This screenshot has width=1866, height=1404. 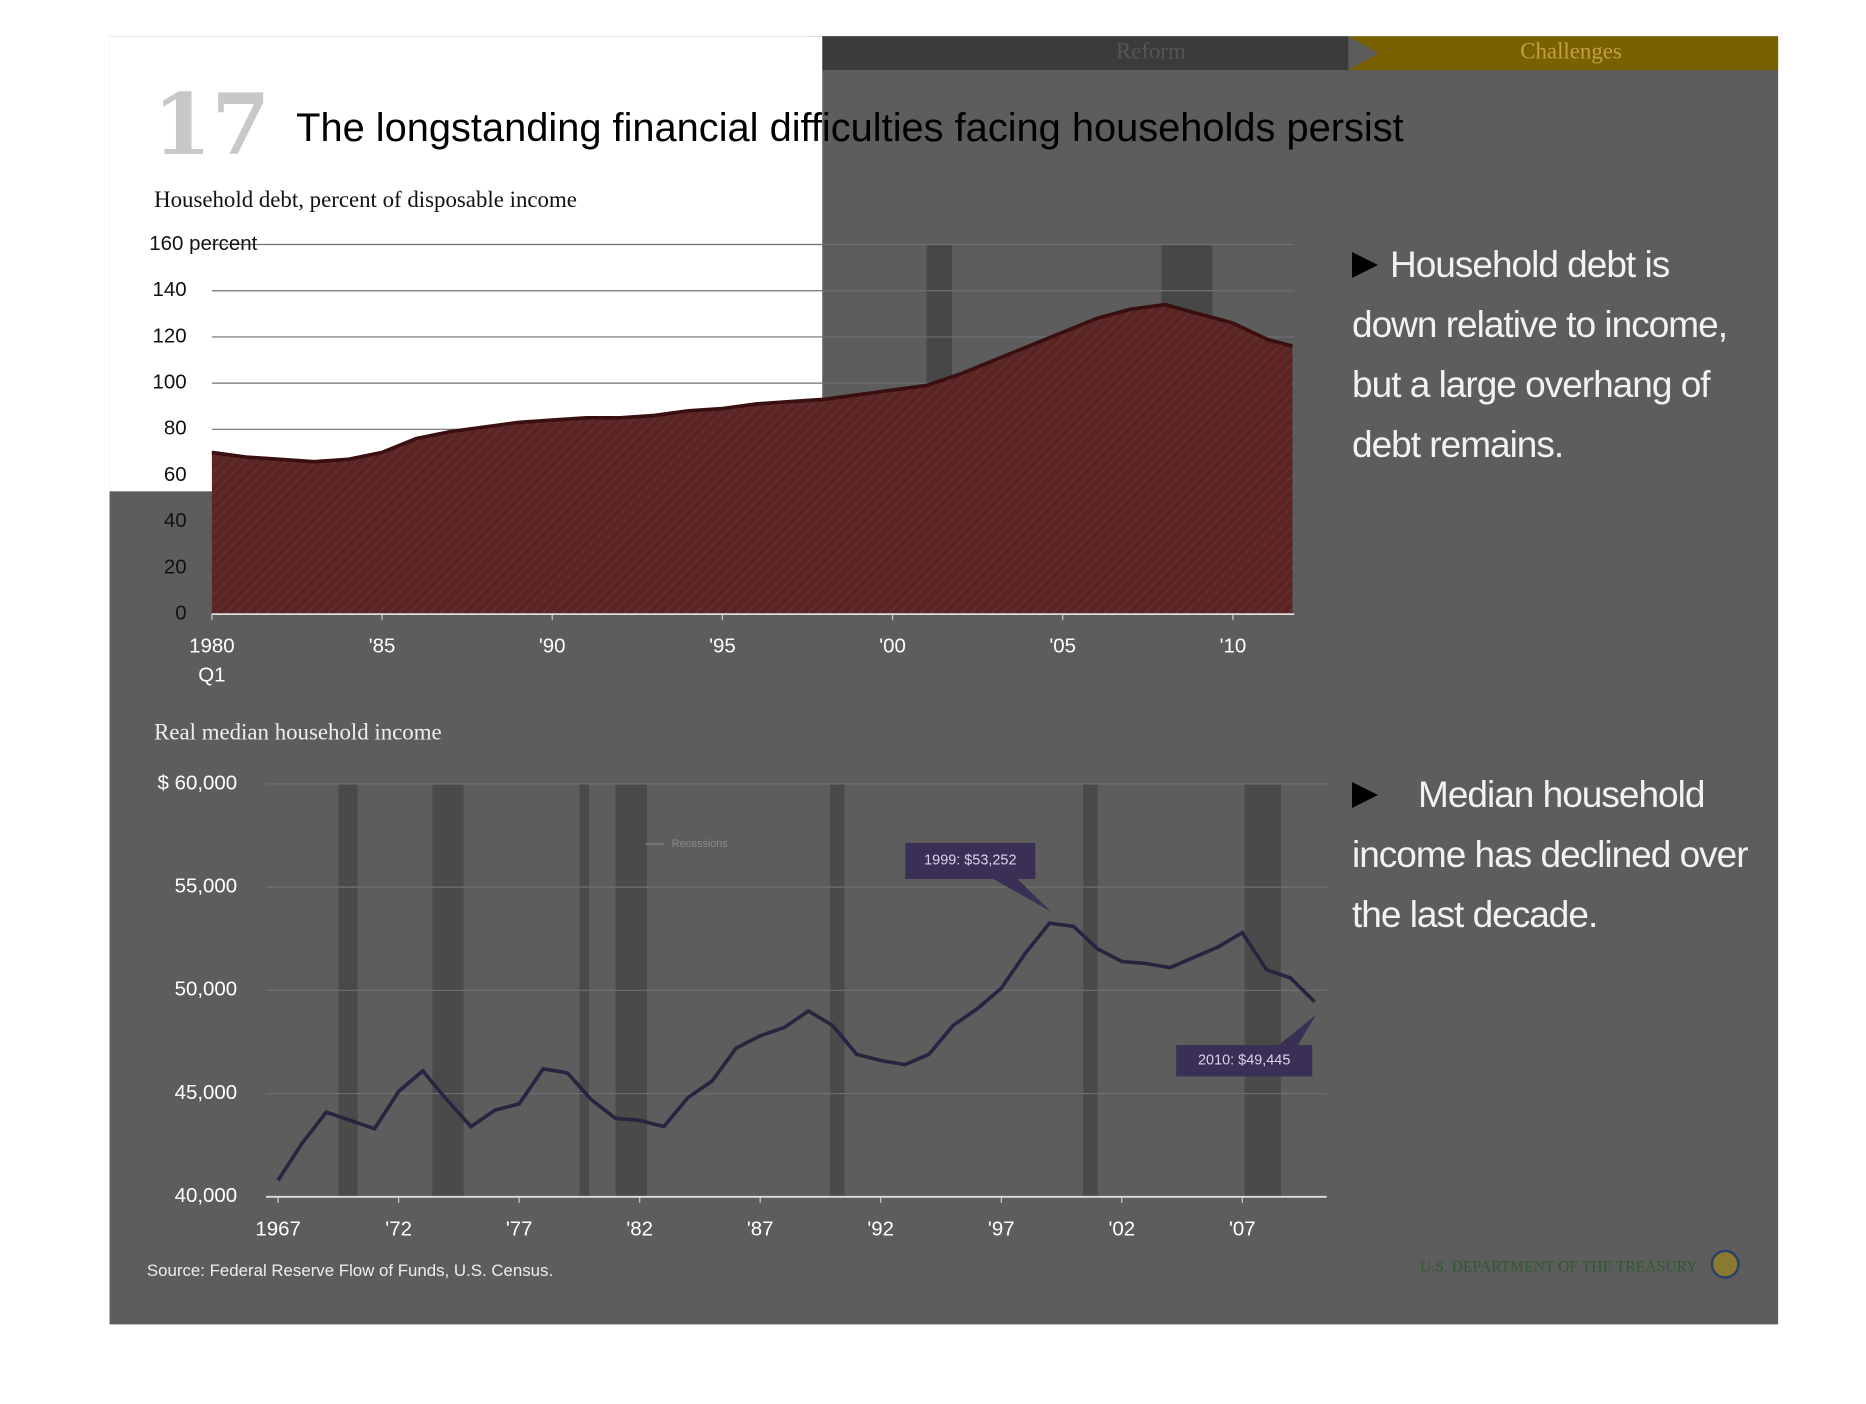 What do you see at coordinates (519, 1228) in the screenshot?
I see `x-tick-label: '77` at bounding box center [519, 1228].